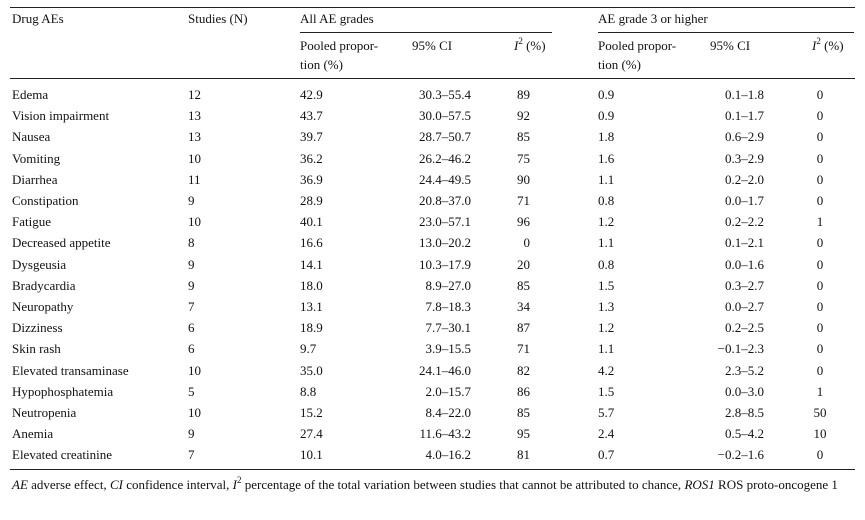  Describe the element at coordinates (448, 328) in the screenshot. I see `cell-all-ci: 7.7–30.1` at that location.